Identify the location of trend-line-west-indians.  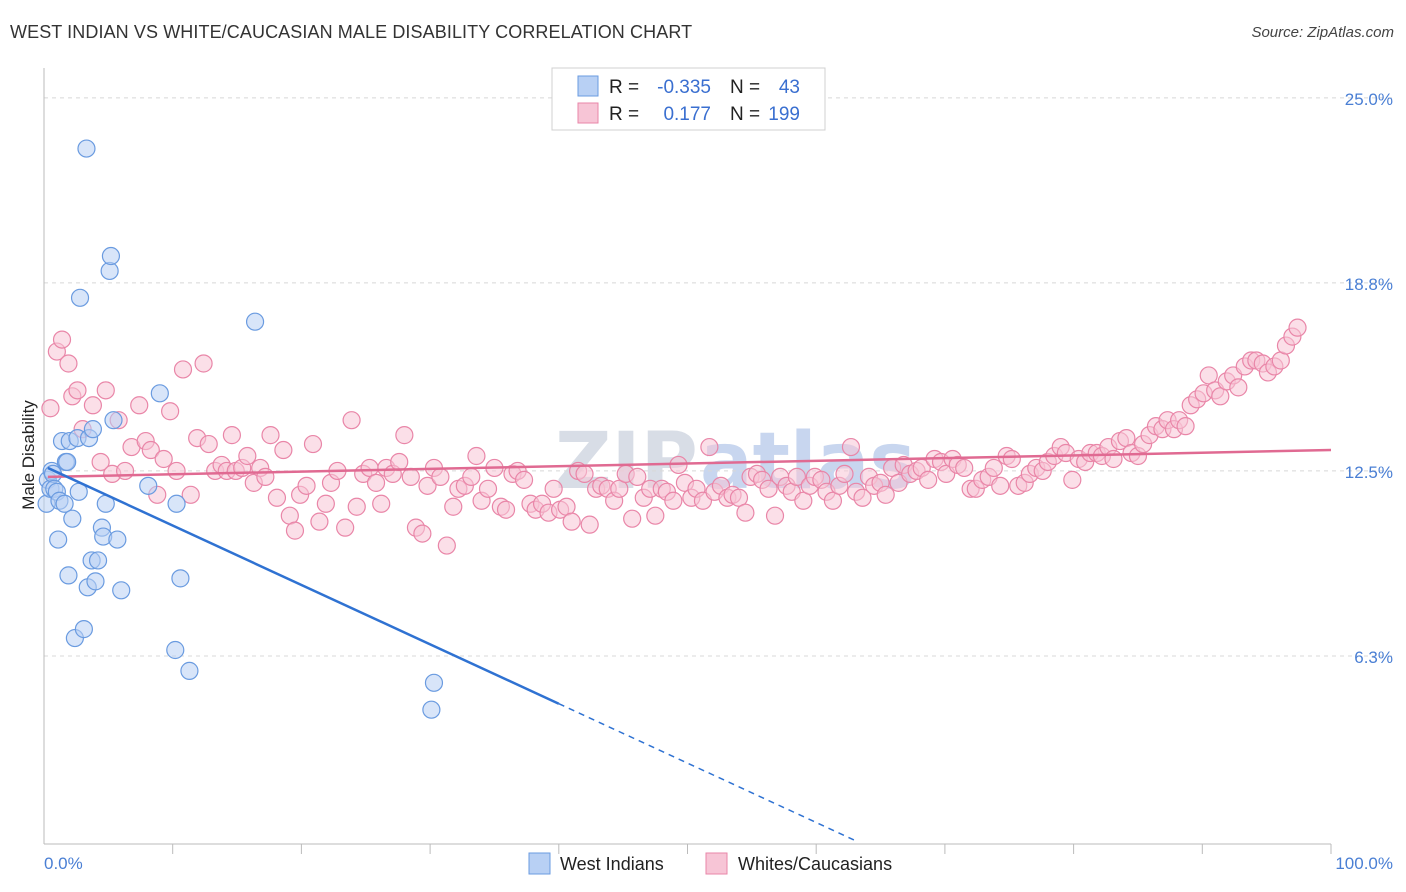
(303, 585).